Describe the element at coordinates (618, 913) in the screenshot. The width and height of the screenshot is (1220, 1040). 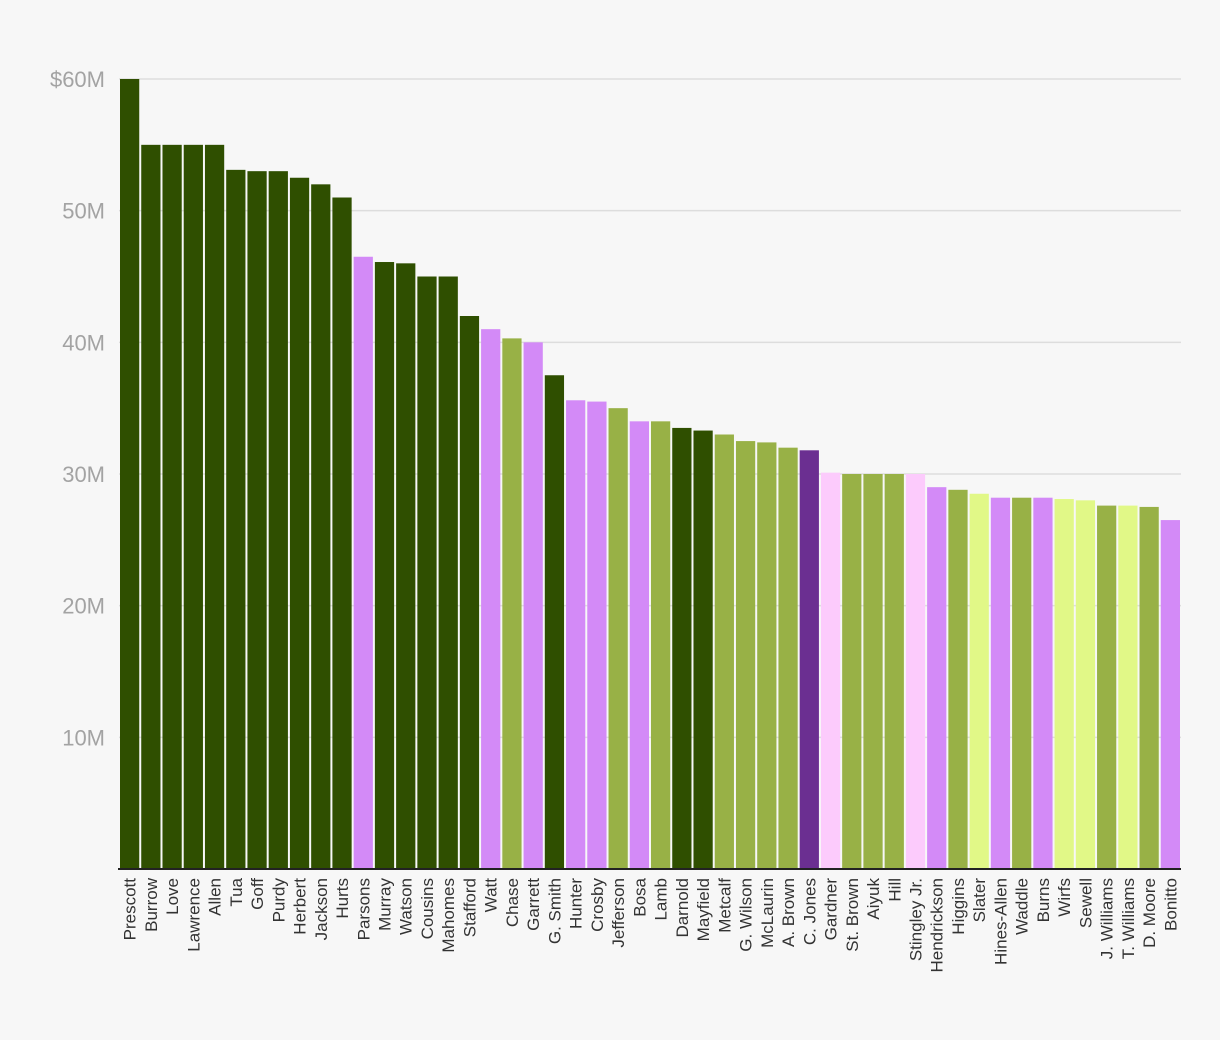
I see `x-category-label: Jefferson` at that location.